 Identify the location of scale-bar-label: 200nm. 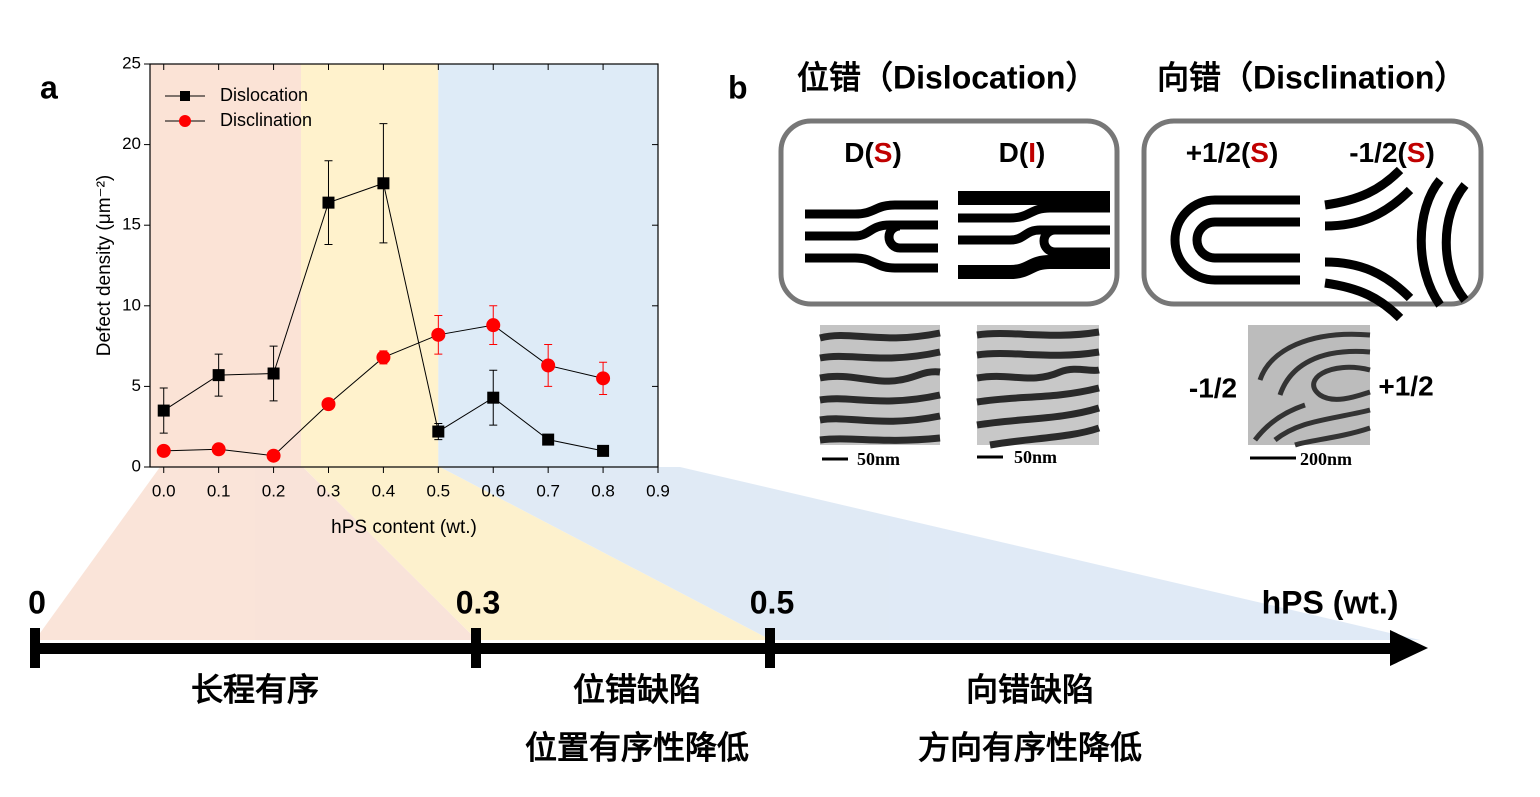
(1326, 459).